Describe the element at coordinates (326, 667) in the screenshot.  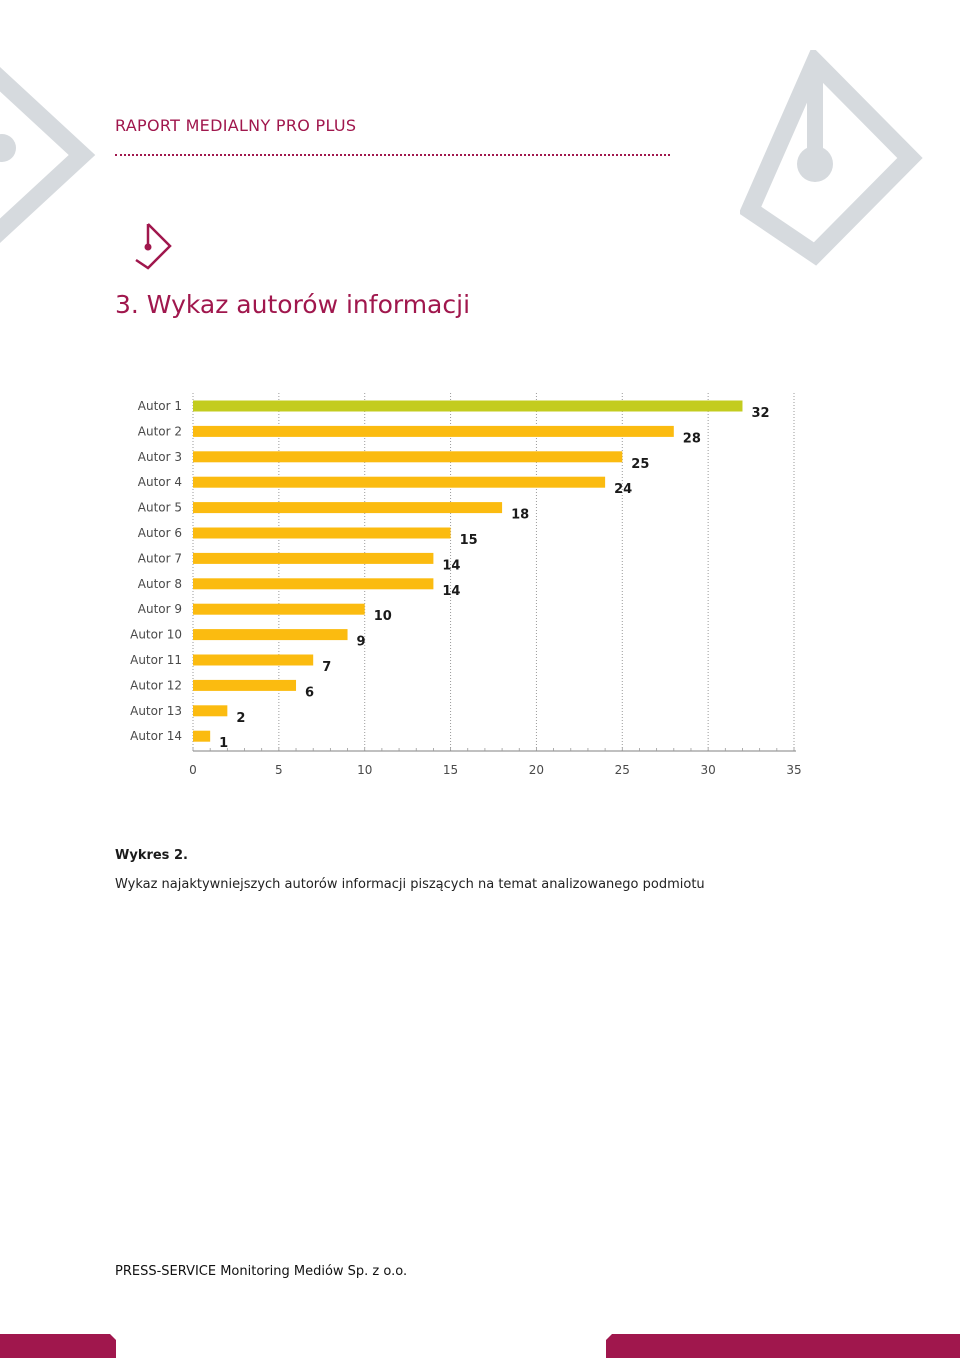
I see `value-label: 7` at that location.